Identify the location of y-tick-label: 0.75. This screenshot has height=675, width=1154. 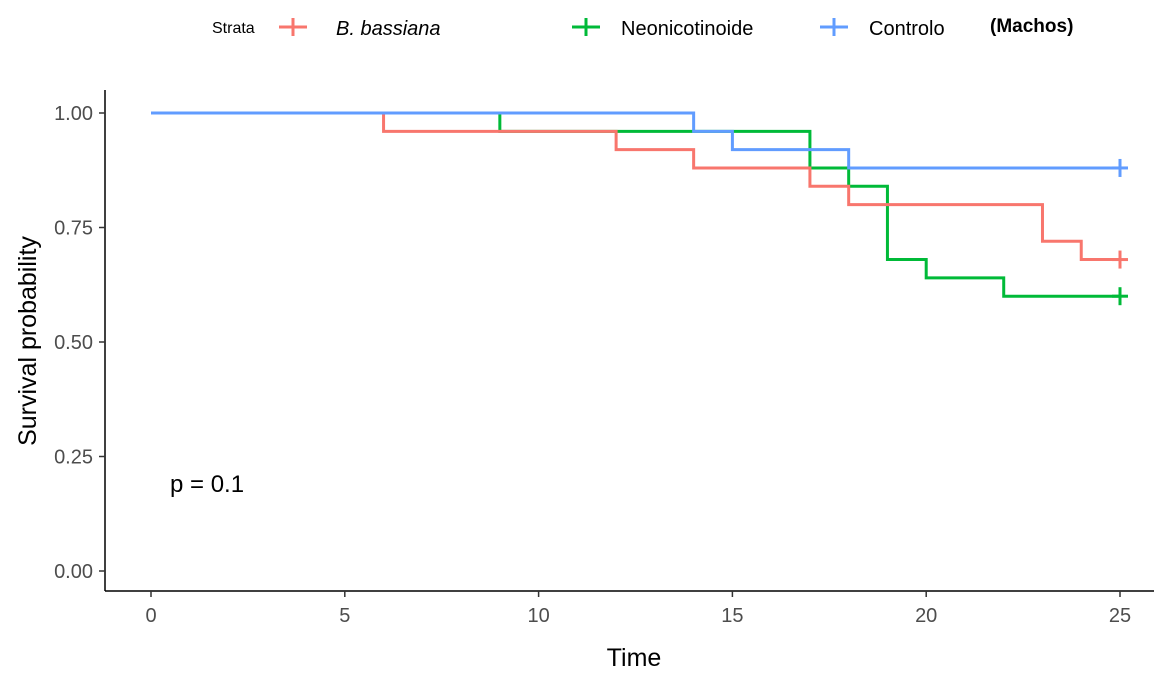
(73, 229).